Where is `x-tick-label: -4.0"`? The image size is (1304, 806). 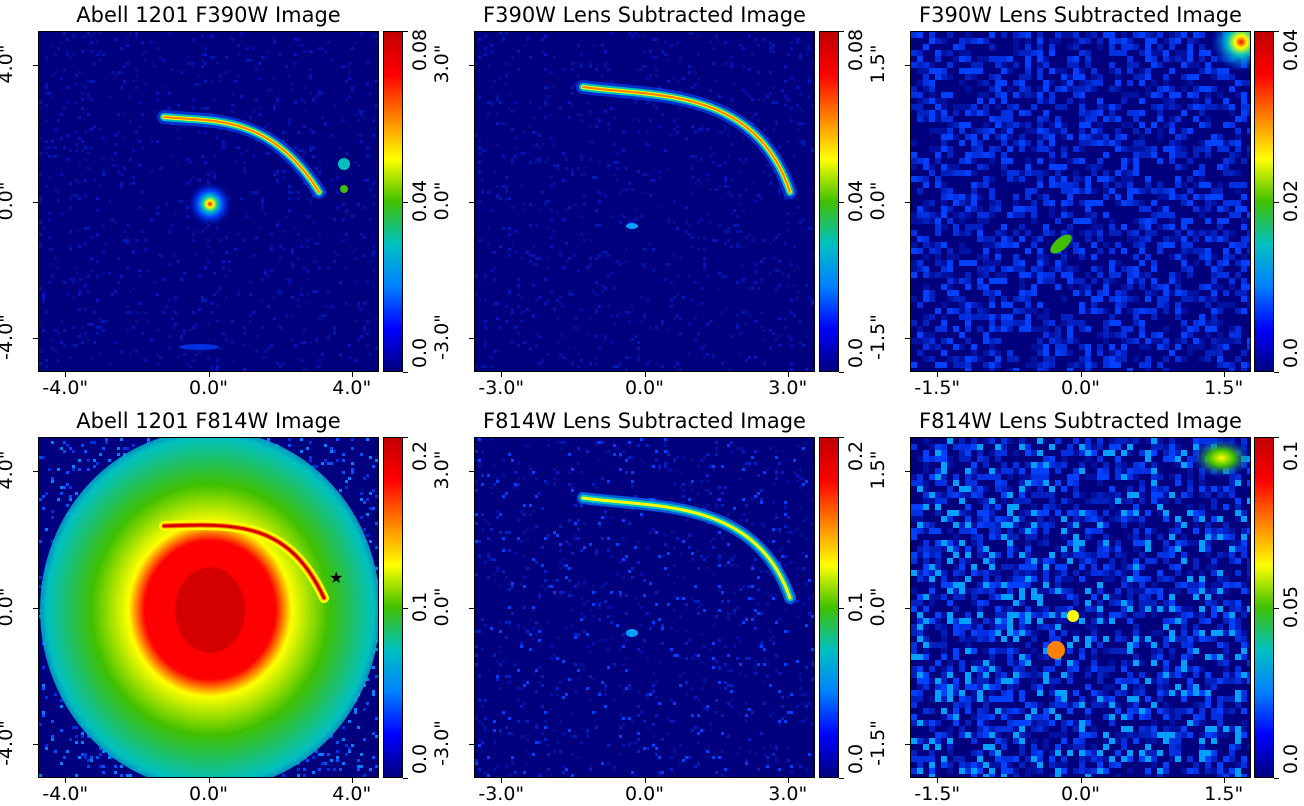
x-tick-label: -4.0" is located at coordinates (65, 388).